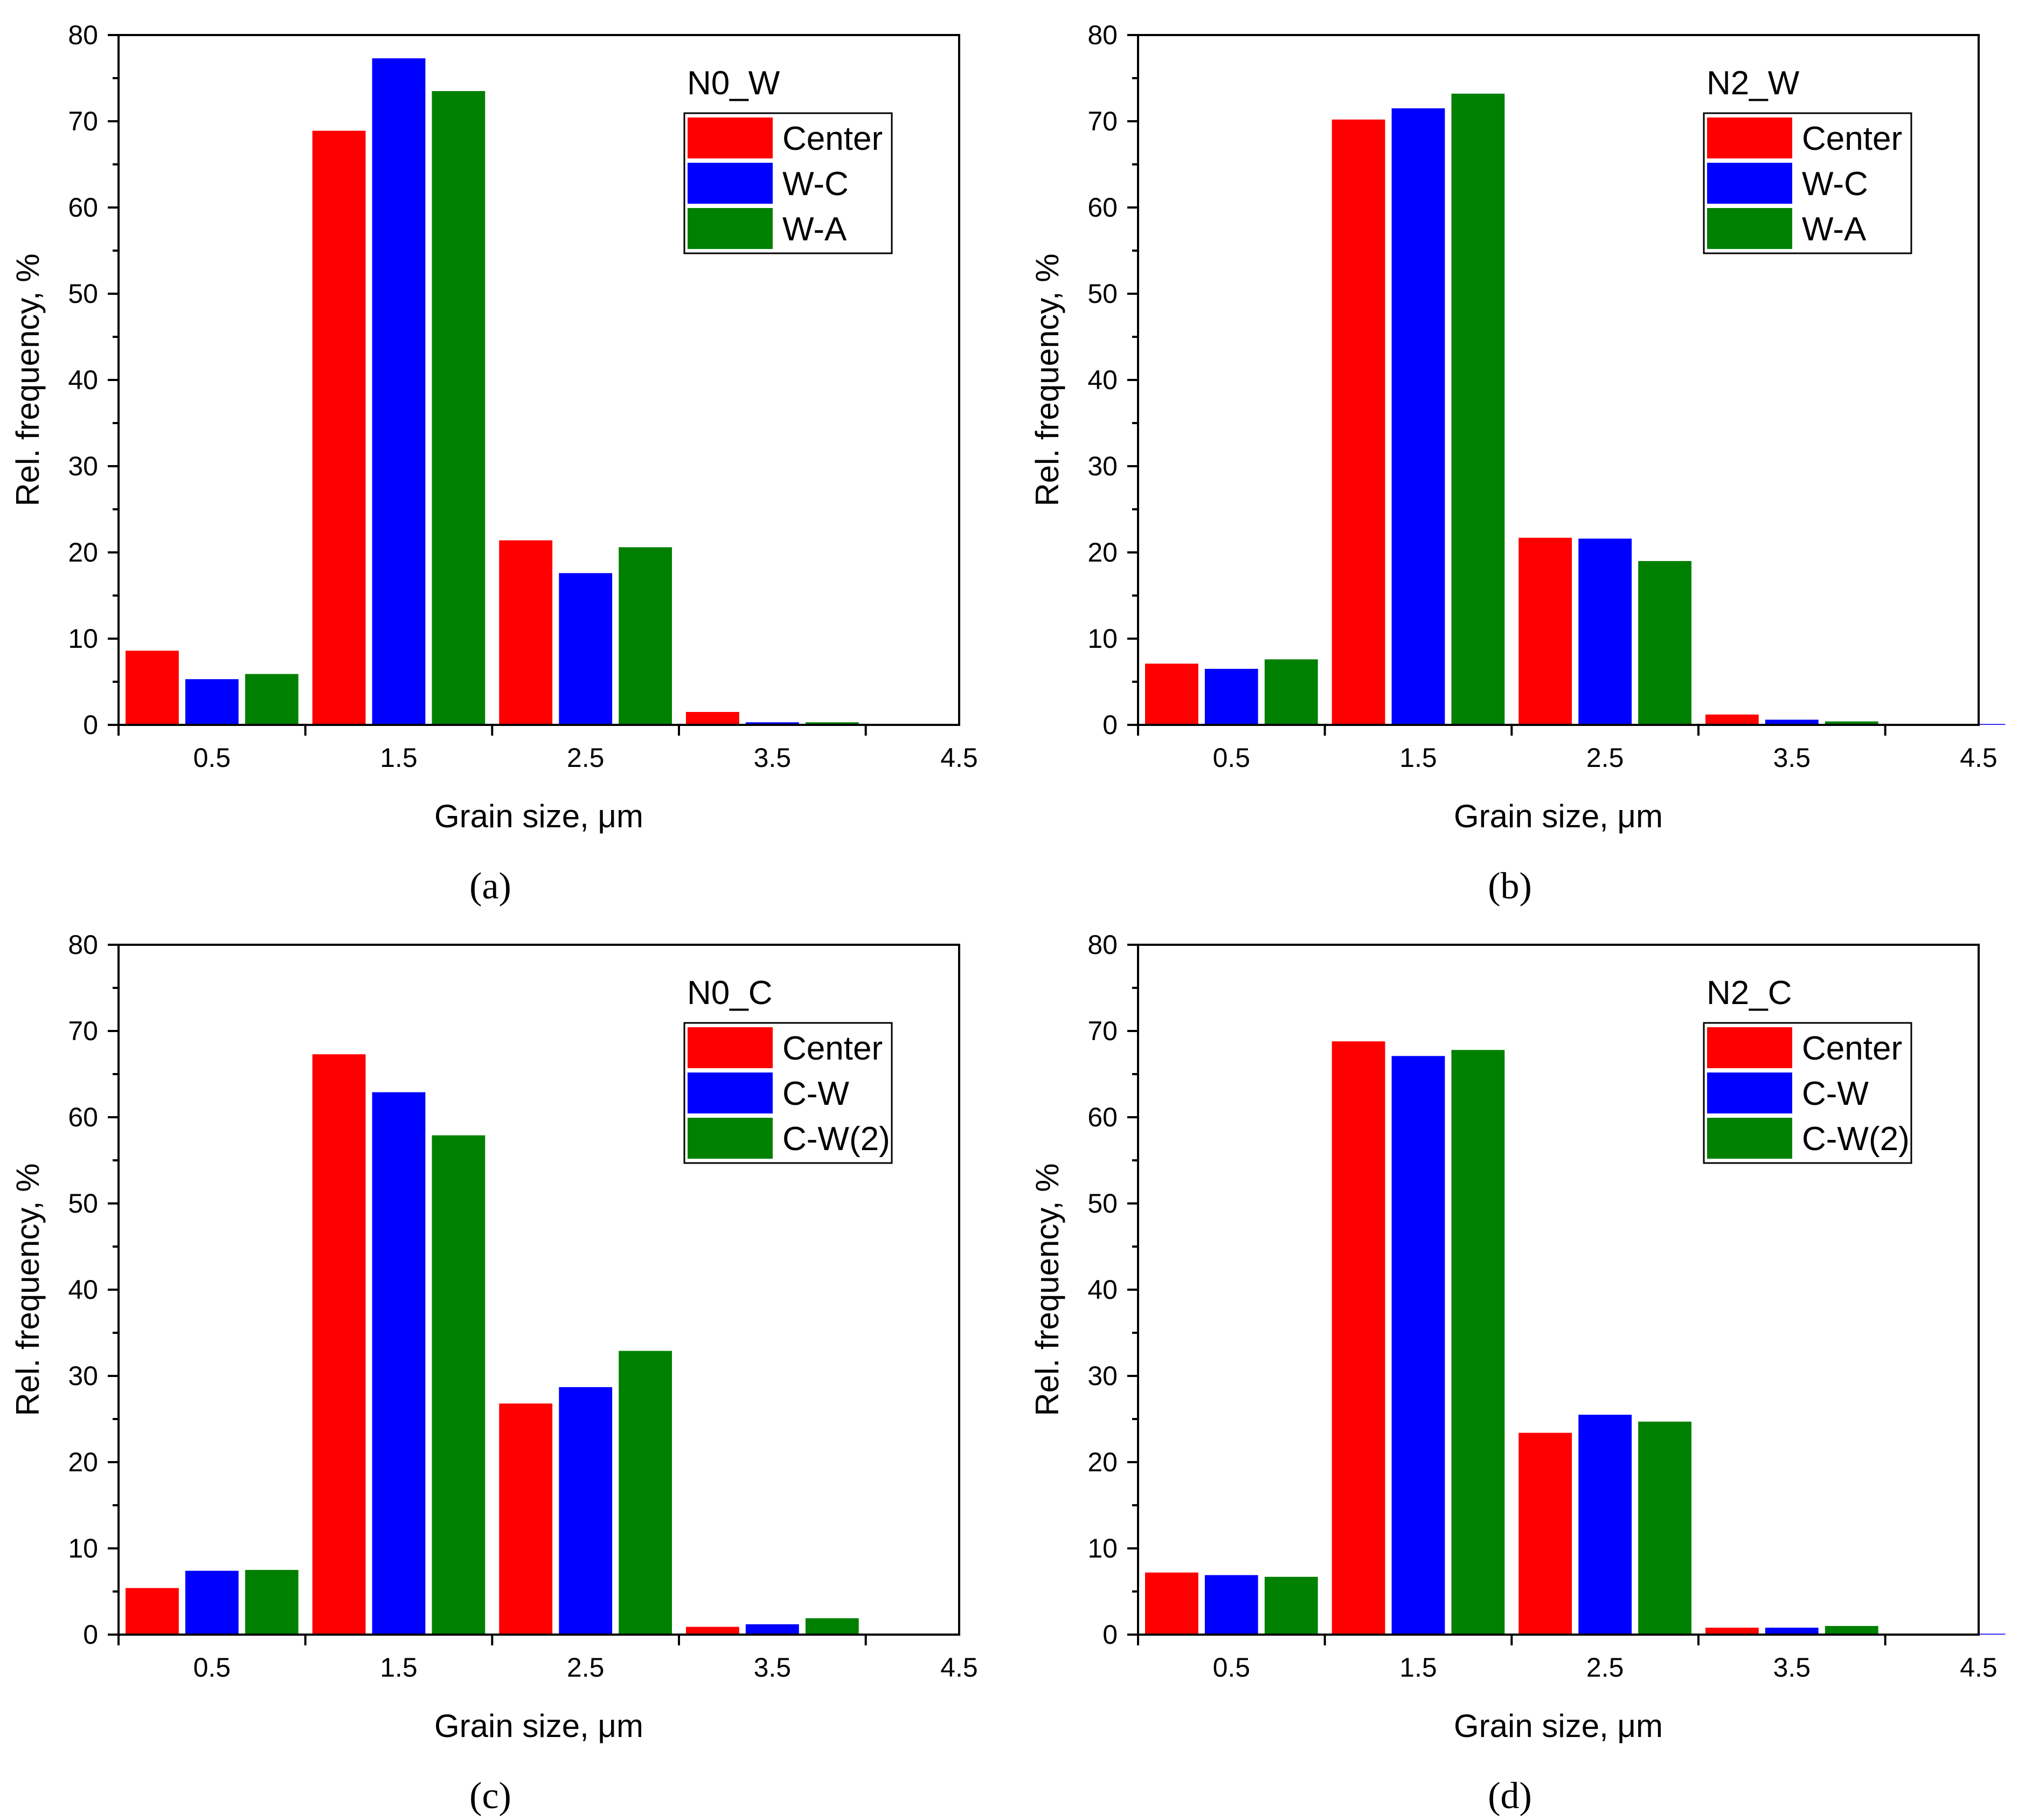  Describe the element at coordinates (212, 1667) in the screenshot. I see `x-tick-label: 0.5` at that location.